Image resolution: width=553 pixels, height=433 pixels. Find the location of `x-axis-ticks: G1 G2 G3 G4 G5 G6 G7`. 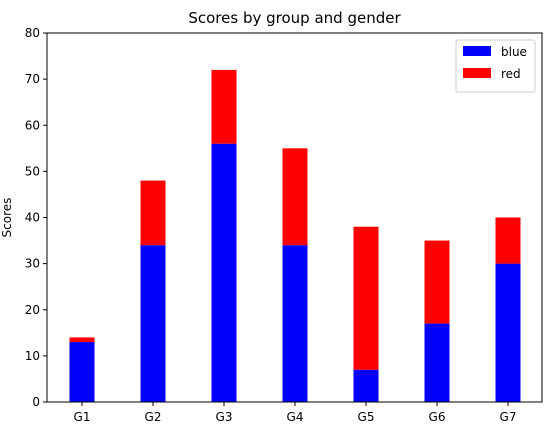

x-axis-ticks: G1 G2 G3 G4 G5 G6 G7 is located at coordinates (295, 413).